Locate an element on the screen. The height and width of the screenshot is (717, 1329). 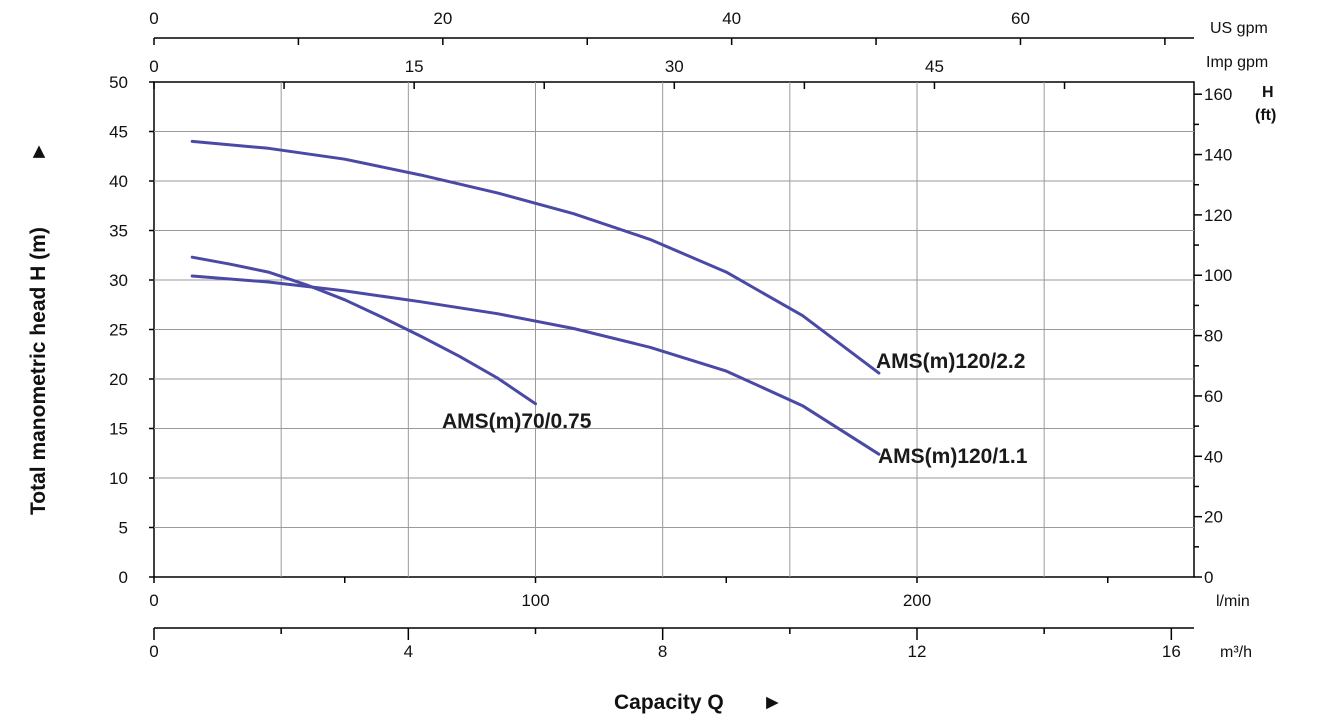
h-ft-tick-label: 0 is located at coordinates (1208, 577).